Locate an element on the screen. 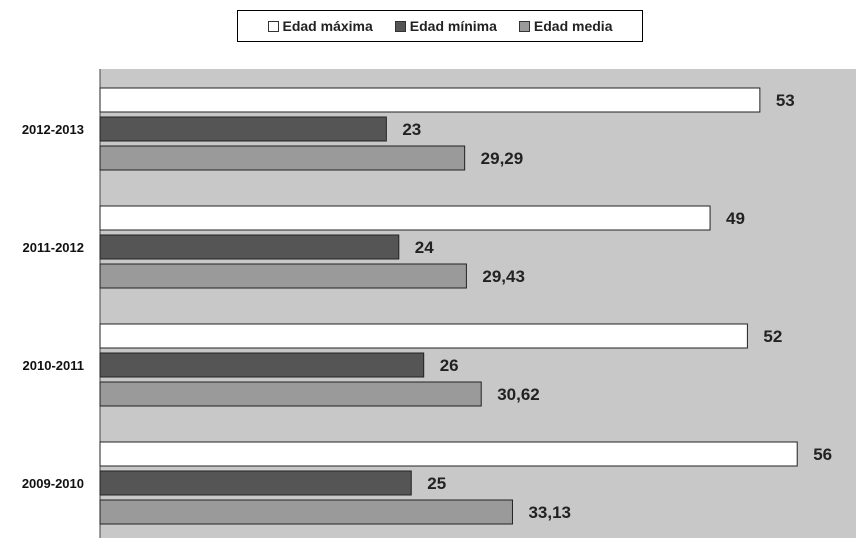 The height and width of the screenshot is (538, 856). category-label-0: 2012-2013 is located at coordinates (53, 129).